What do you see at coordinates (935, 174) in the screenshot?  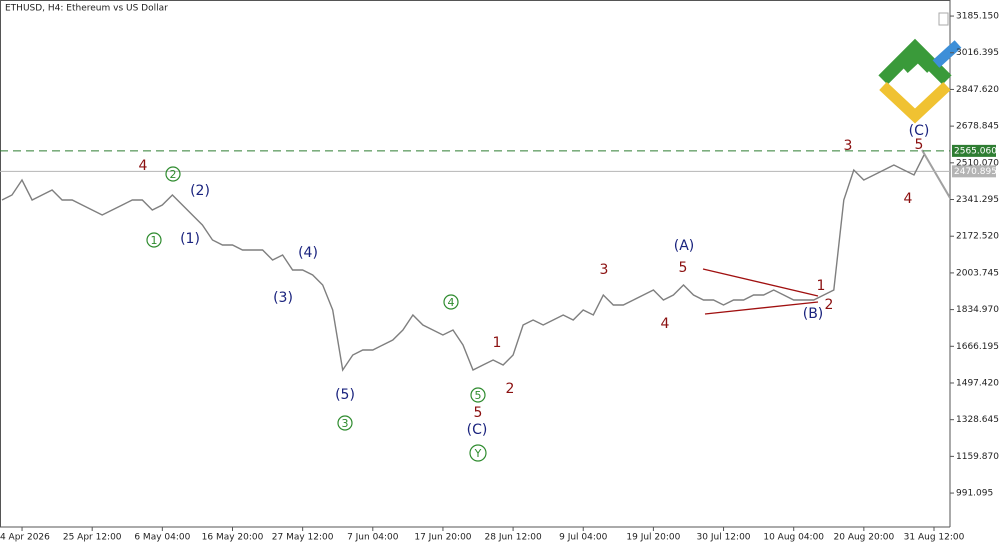 I see `projection` at bounding box center [935, 174].